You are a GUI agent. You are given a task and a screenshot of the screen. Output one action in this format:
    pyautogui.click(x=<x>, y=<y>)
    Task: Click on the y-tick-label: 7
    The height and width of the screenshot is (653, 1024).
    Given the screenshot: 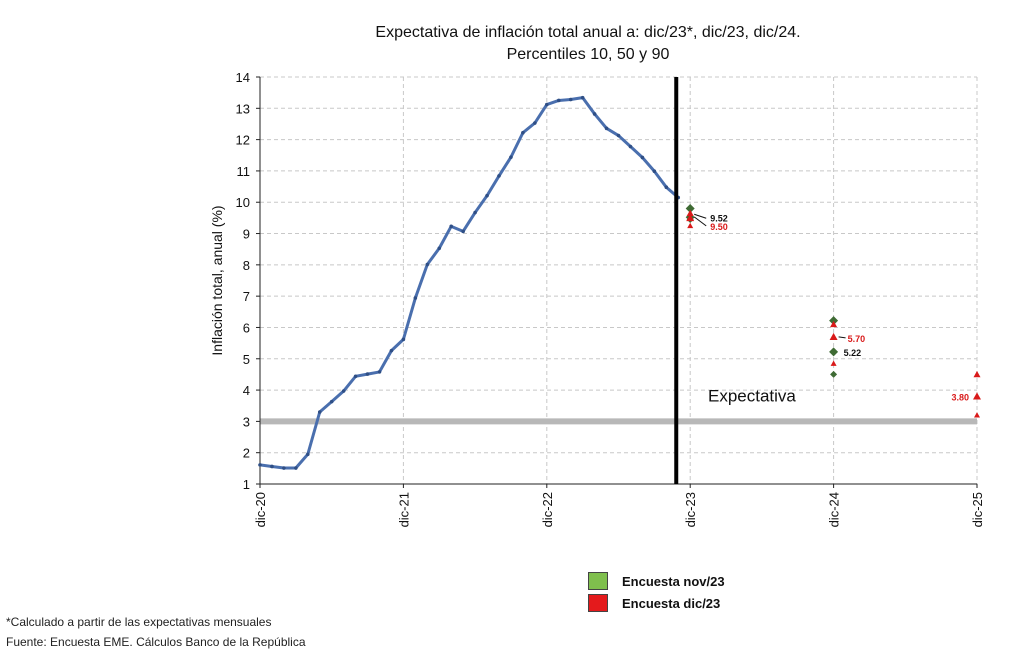 What is the action you would take?
    pyautogui.click(x=246, y=296)
    